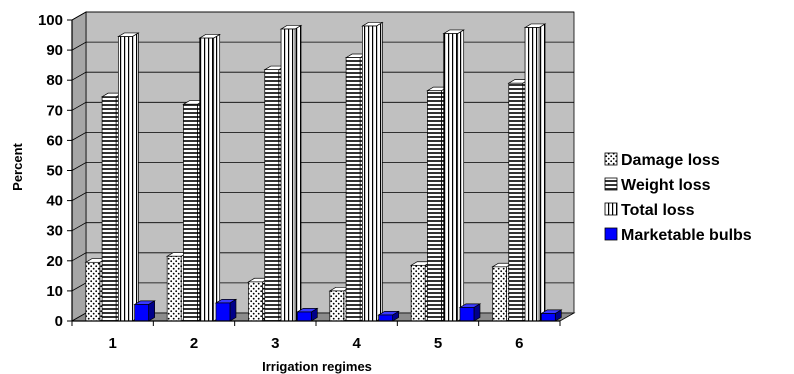 This screenshot has height=374, width=794. Describe the element at coordinates (686, 235) in the screenshot. I see `legend-label: Marketable bulbs` at that location.